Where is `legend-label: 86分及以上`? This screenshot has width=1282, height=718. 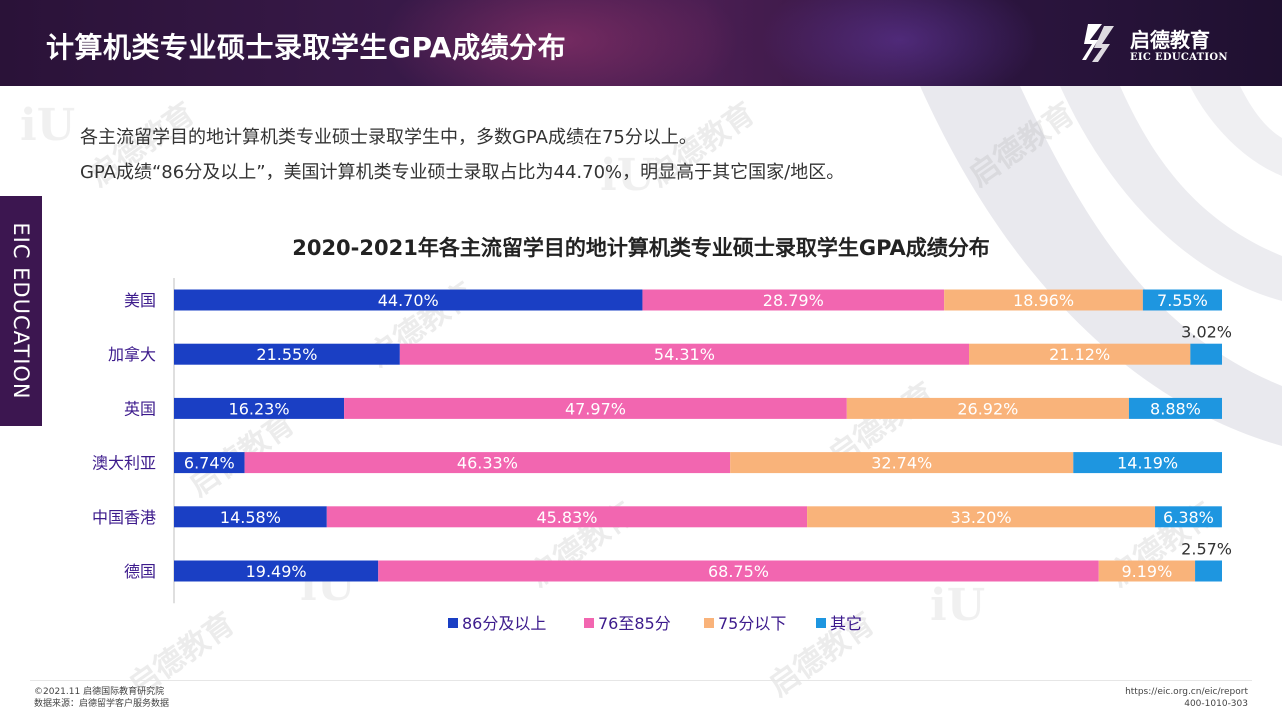 legend-label: 86分及以上 is located at coordinates (504, 623).